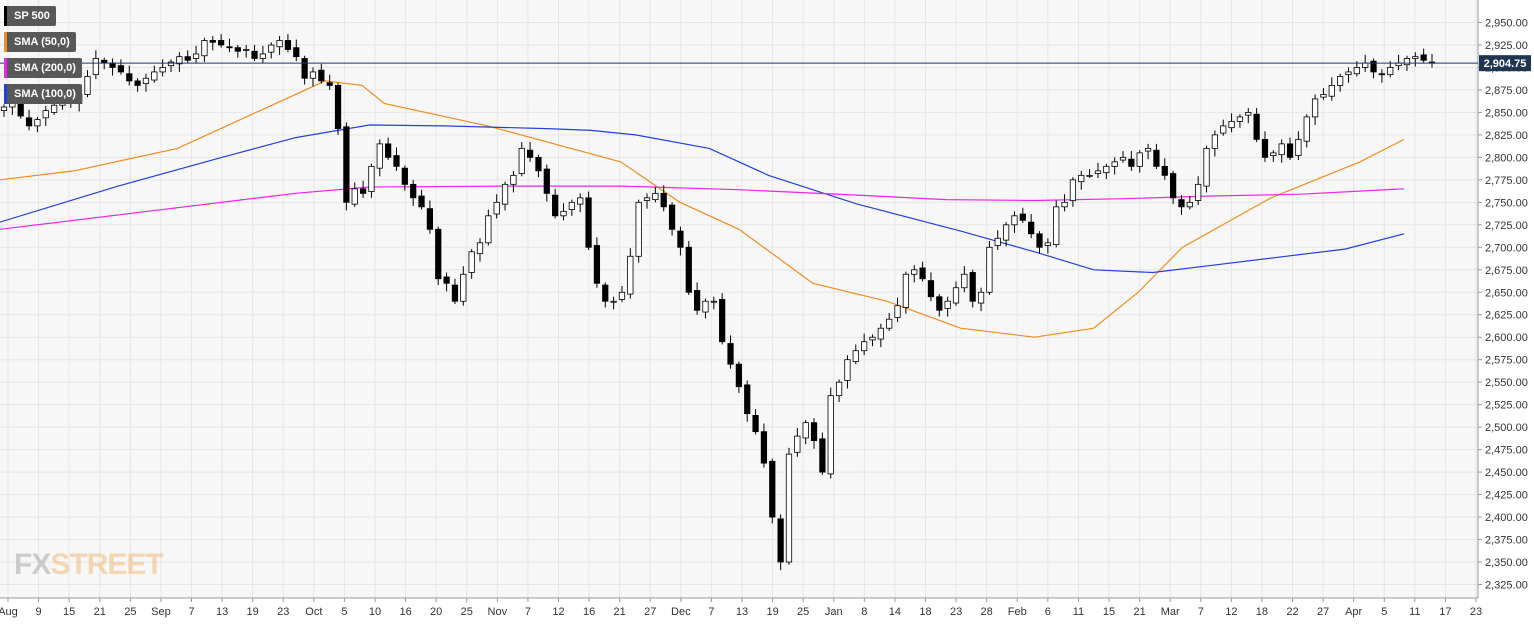  Describe the element at coordinates (1506, 181) in the screenshot. I see `y-tick-label: 2,775.00` at that location.